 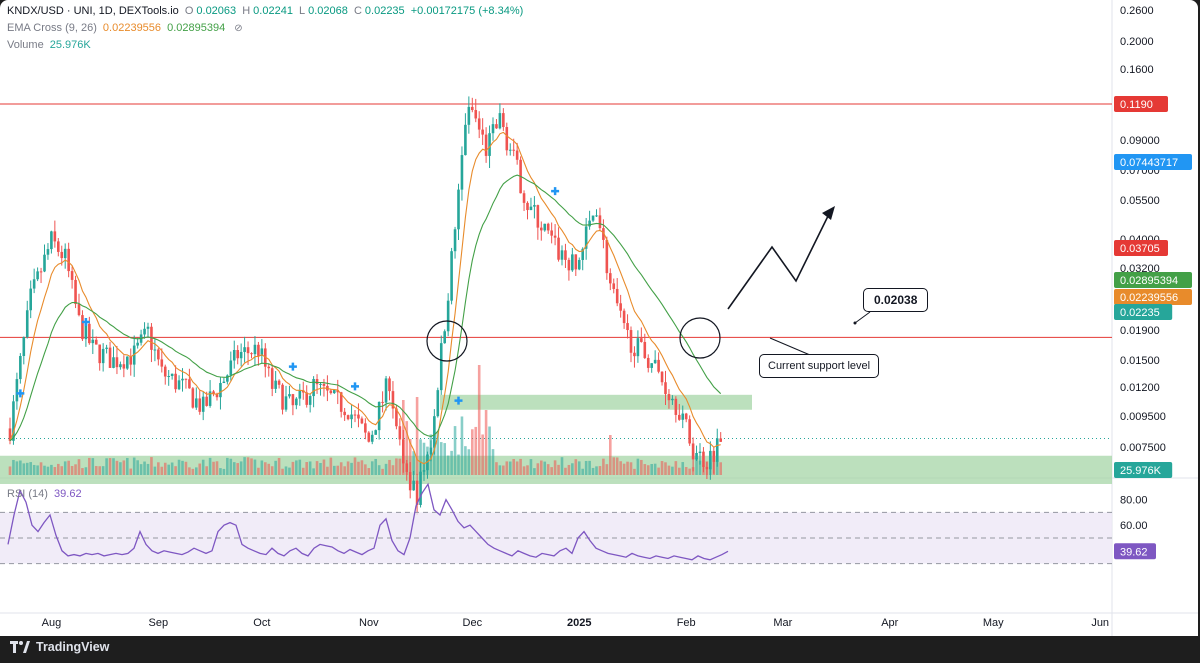 I want to click on tradingview-logo: TradingView, so click(x=59, y=647).